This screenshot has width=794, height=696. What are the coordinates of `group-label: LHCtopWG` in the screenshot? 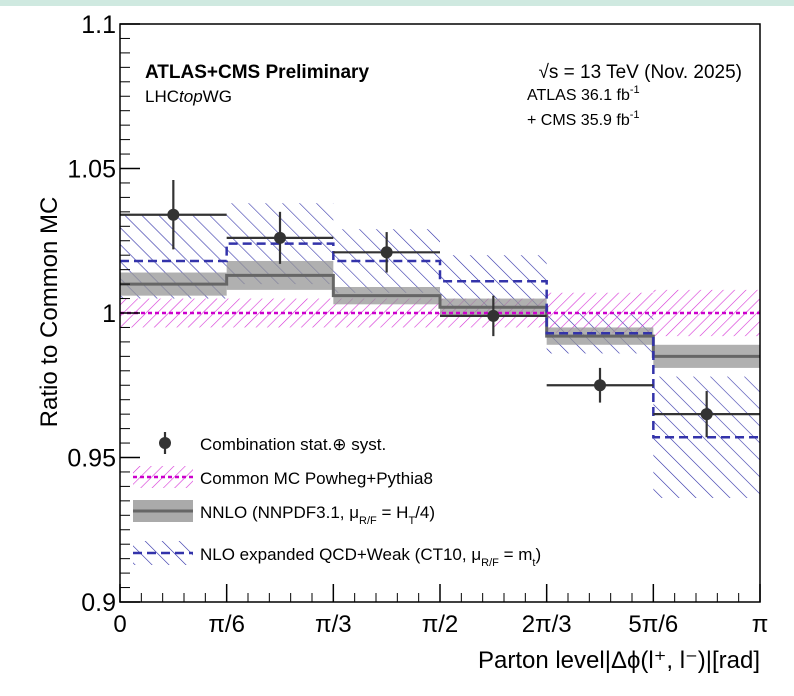 It's located at (188, 96).